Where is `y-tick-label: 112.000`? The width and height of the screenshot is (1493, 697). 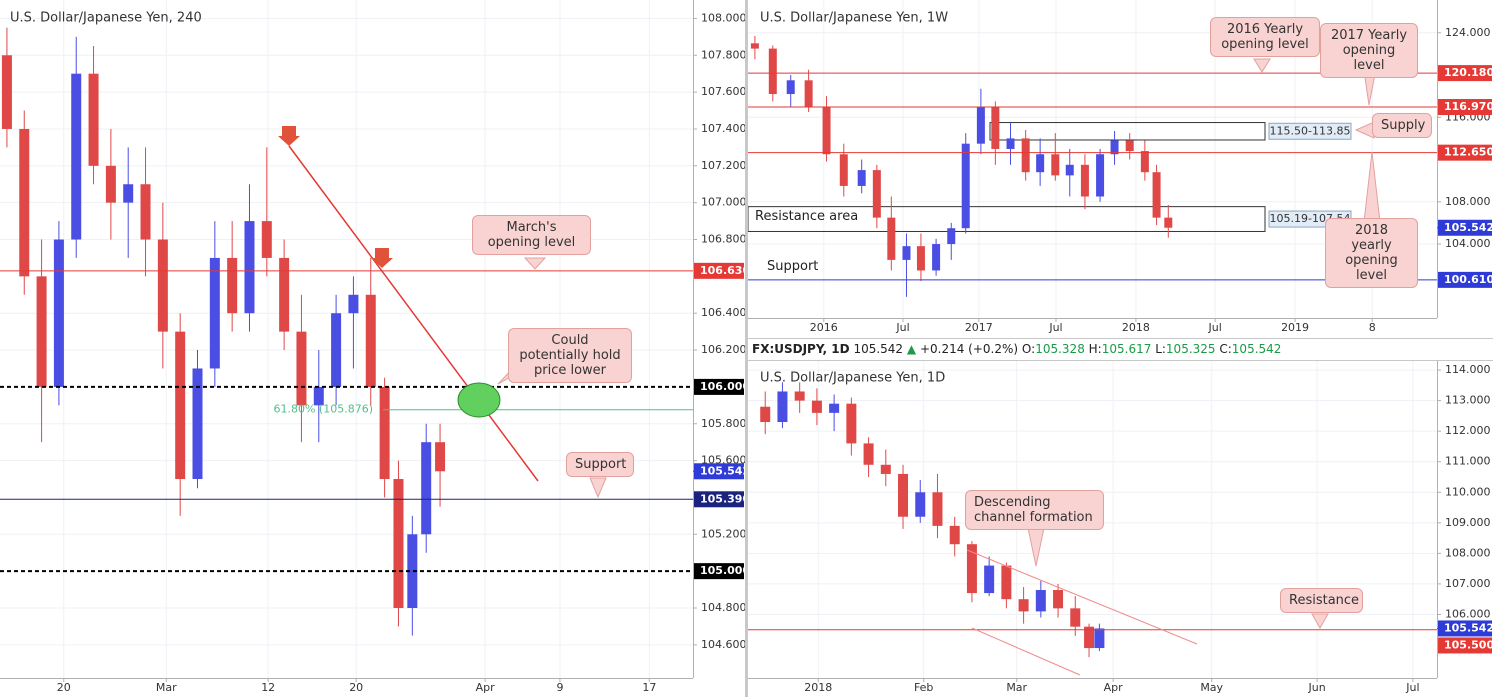
y-tick-label: 112.000 is located at coordinates (1468, 430).